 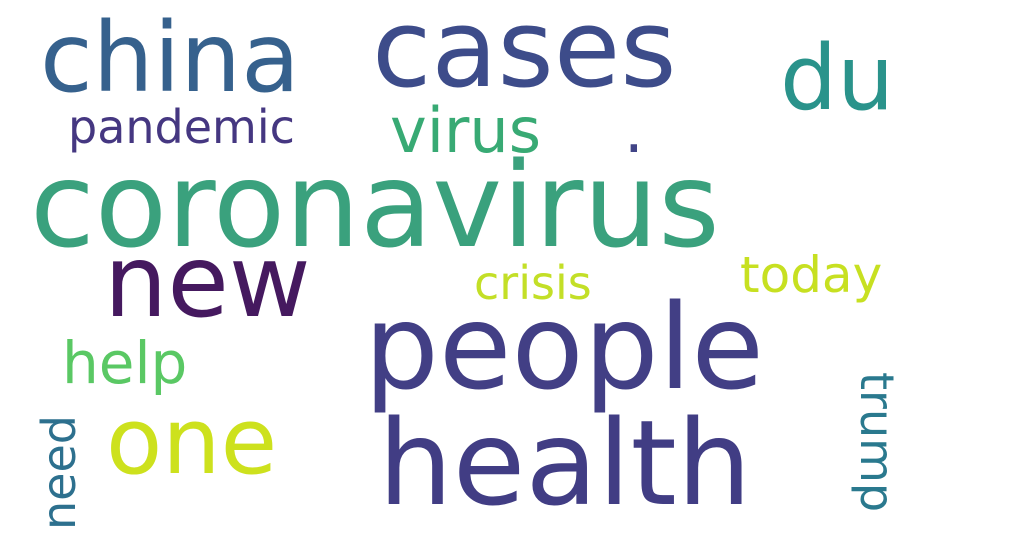 I want to click on word-crisis: crisis, so click(x=533, y=283).